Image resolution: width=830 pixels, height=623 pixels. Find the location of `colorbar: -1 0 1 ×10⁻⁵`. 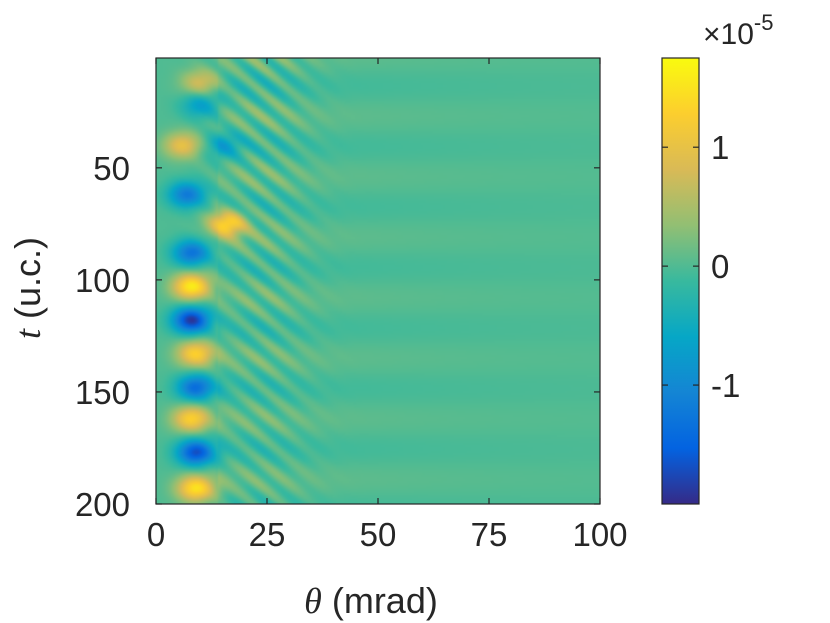

colorbar: -1 0 1 ×10⁻⁵ is located at coordinates (717, 257).